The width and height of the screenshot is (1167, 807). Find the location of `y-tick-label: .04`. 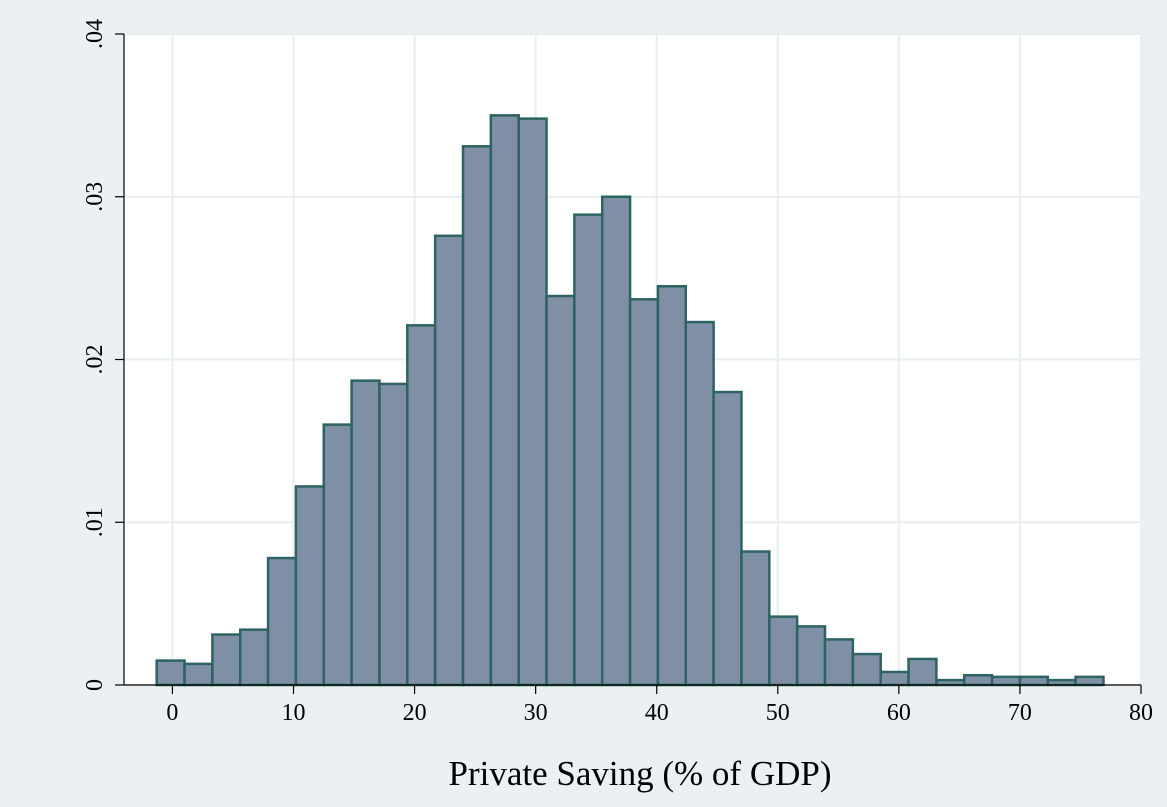

y-tick-label: .04 is located at coordinates (95, 34).